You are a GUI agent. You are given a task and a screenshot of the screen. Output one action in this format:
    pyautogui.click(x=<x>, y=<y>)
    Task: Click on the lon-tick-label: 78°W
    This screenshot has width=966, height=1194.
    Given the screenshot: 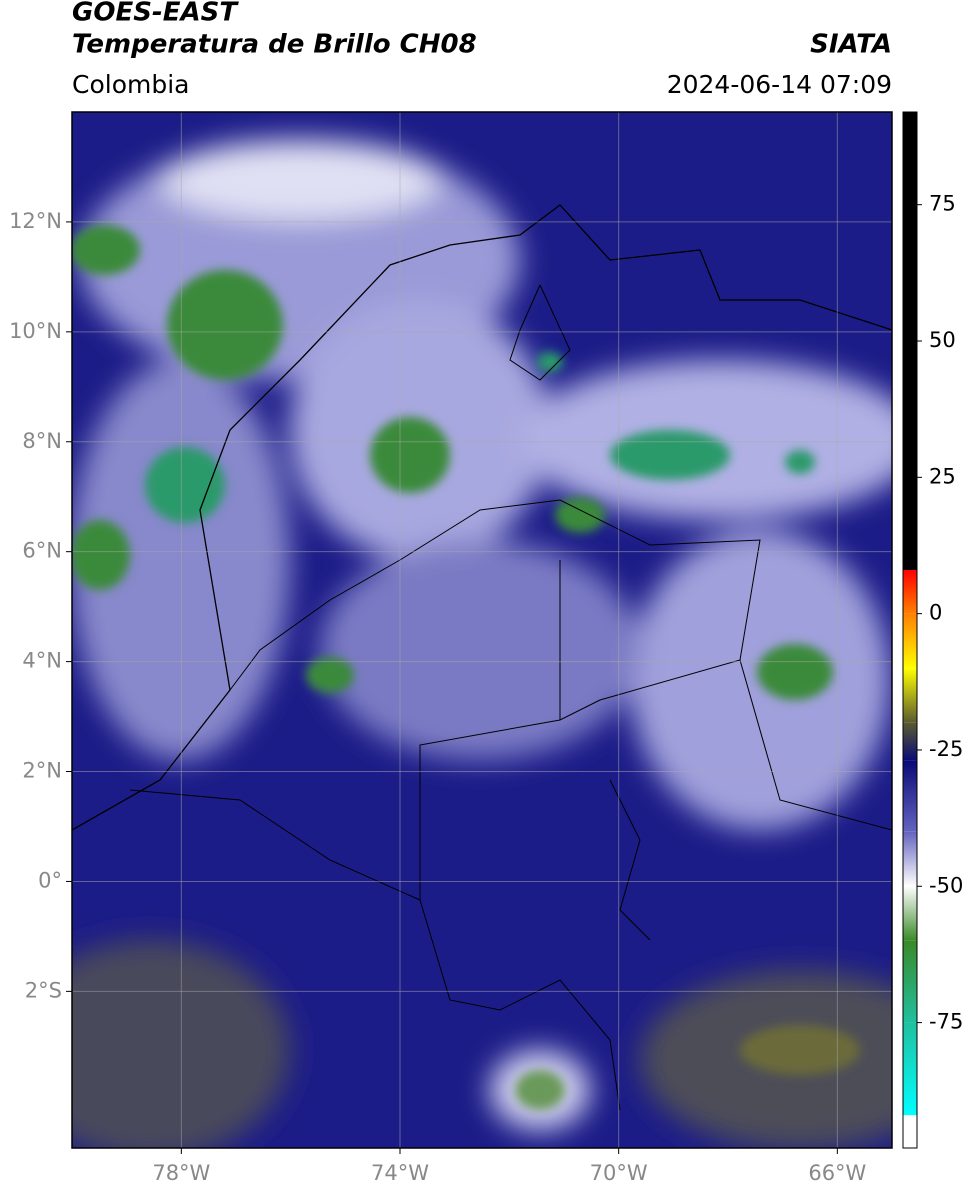 What is the action you would take?
    pyautogui.click(x=181, y=1173)
    